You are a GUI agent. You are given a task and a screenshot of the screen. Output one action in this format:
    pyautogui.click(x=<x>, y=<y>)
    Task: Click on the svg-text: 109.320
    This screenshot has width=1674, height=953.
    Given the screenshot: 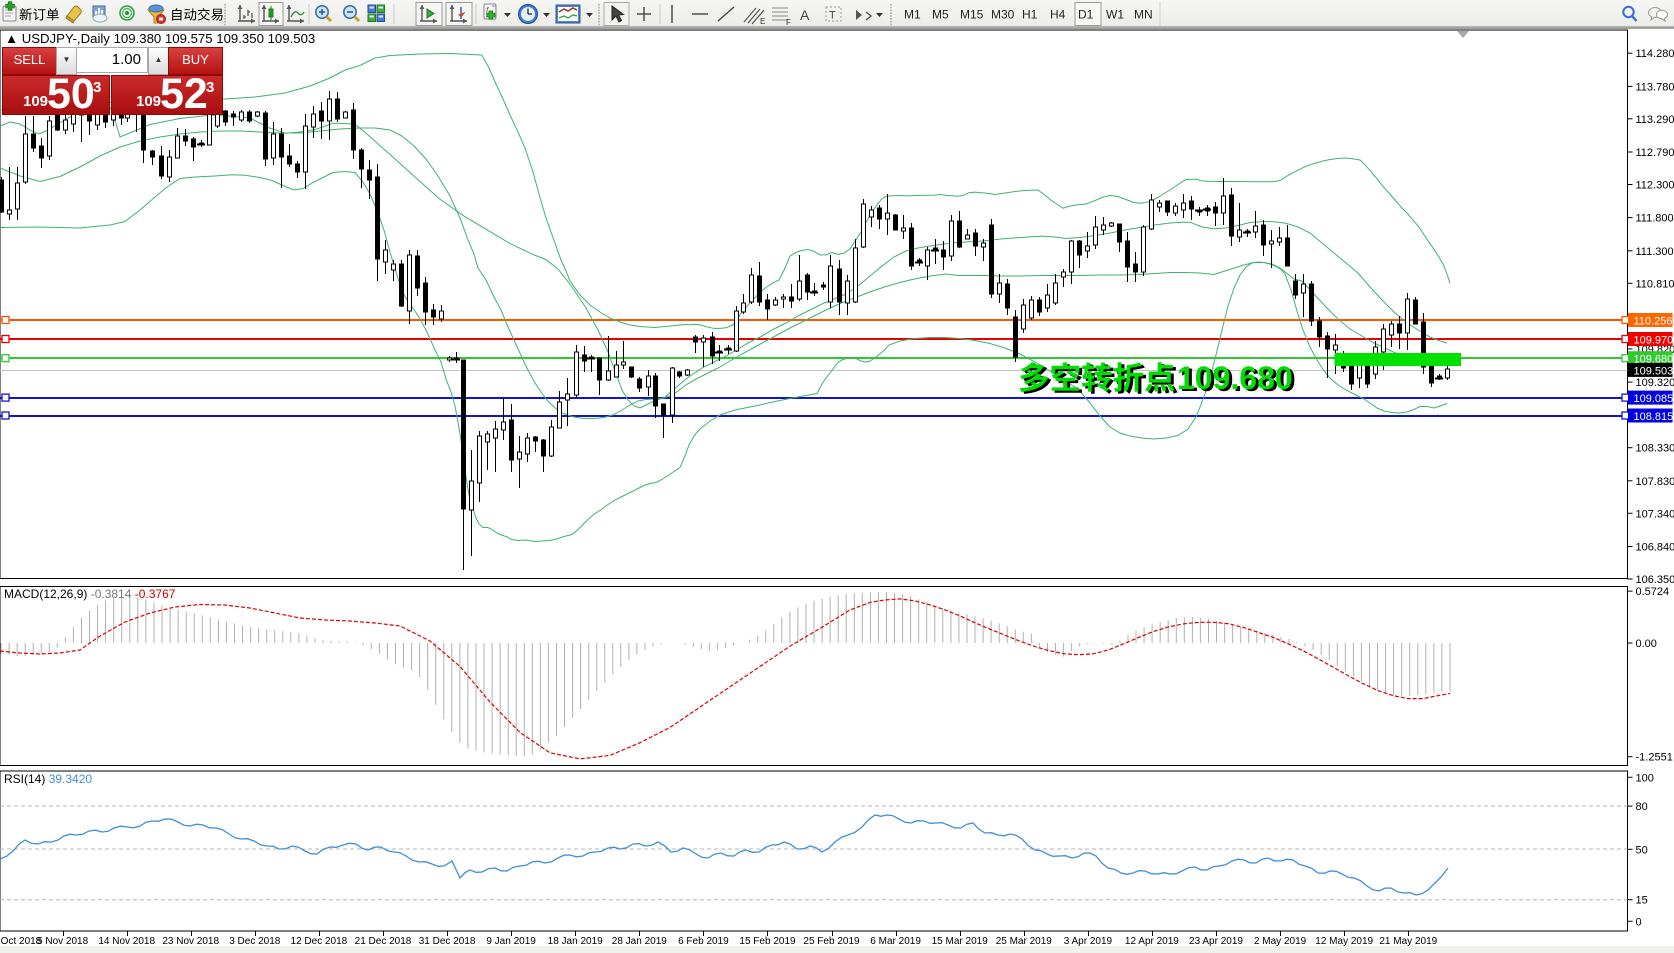 What is the action you would take?
    pyautogui.click(x=1655, y=383)
    